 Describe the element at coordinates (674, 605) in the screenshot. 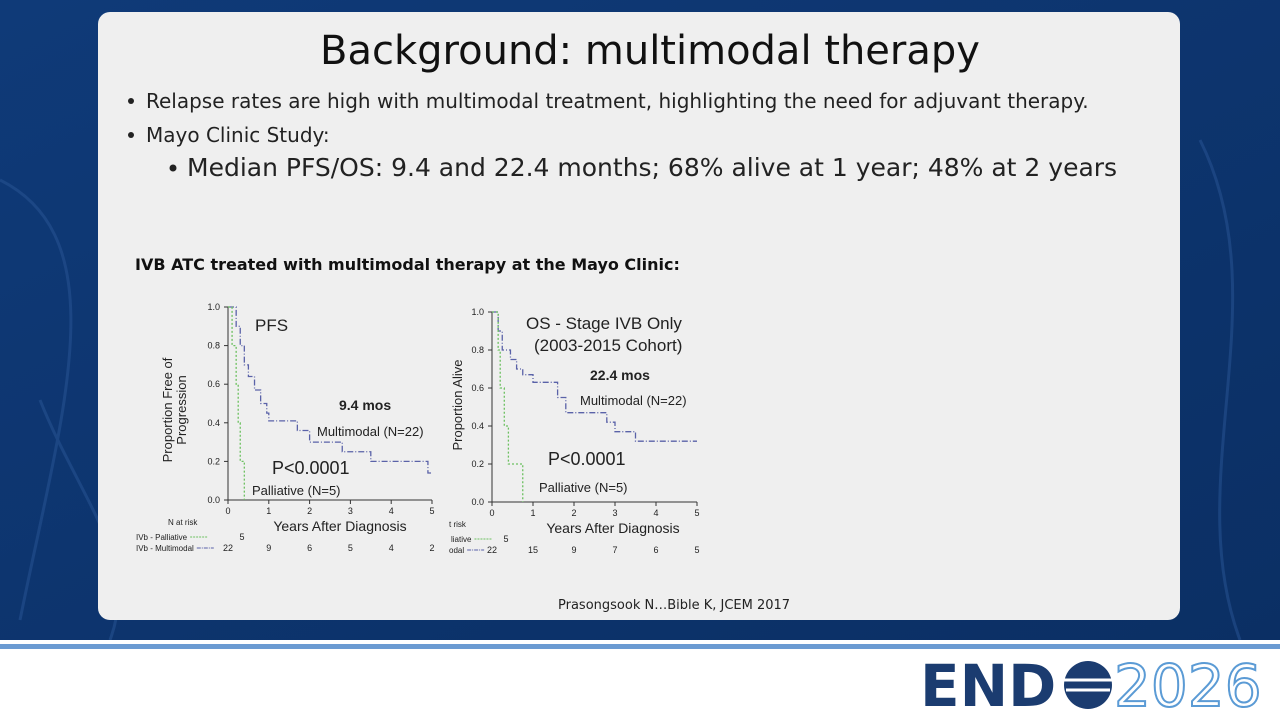

I see `citation: Prasongsook N…Bible K, JCEM 2017` at that location.